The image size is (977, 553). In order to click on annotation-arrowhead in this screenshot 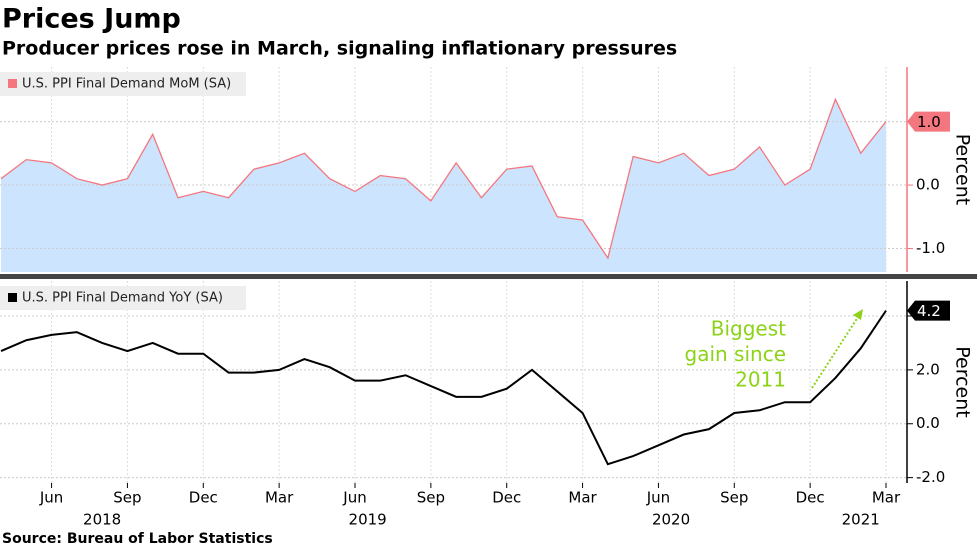, I will do `click(858, 314)`.